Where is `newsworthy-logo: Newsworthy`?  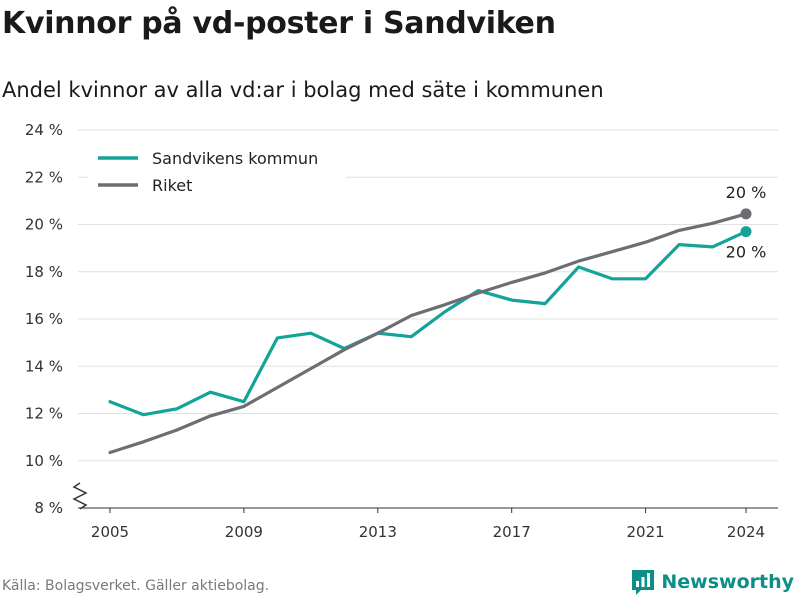 newsworthy-logo: Newsworthy is located at coordinates (712, 582).